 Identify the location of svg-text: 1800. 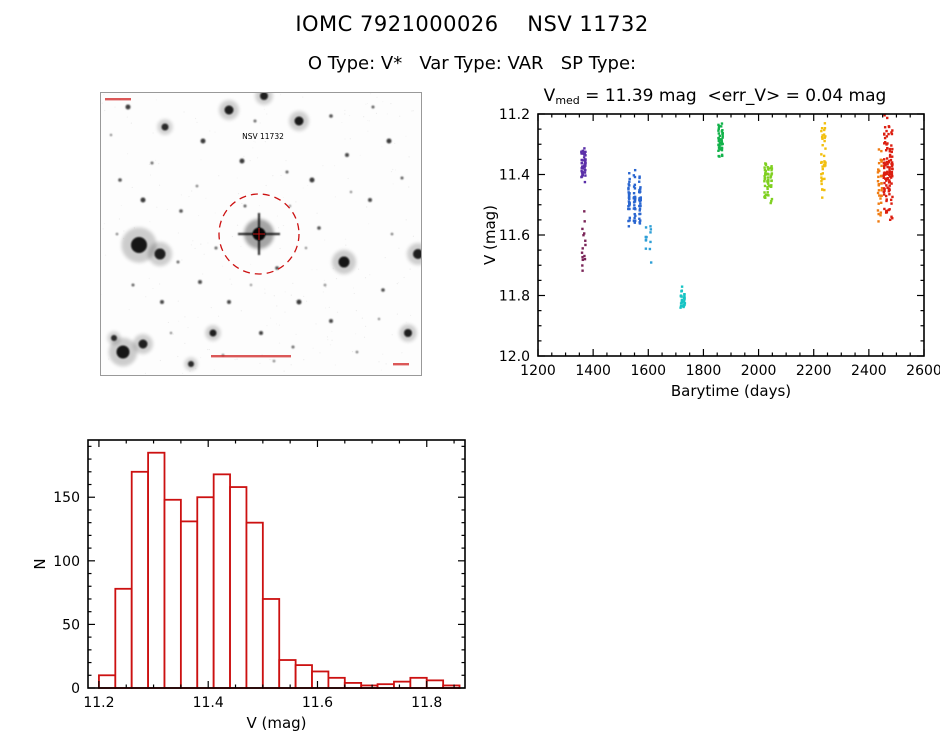
(704, 371).